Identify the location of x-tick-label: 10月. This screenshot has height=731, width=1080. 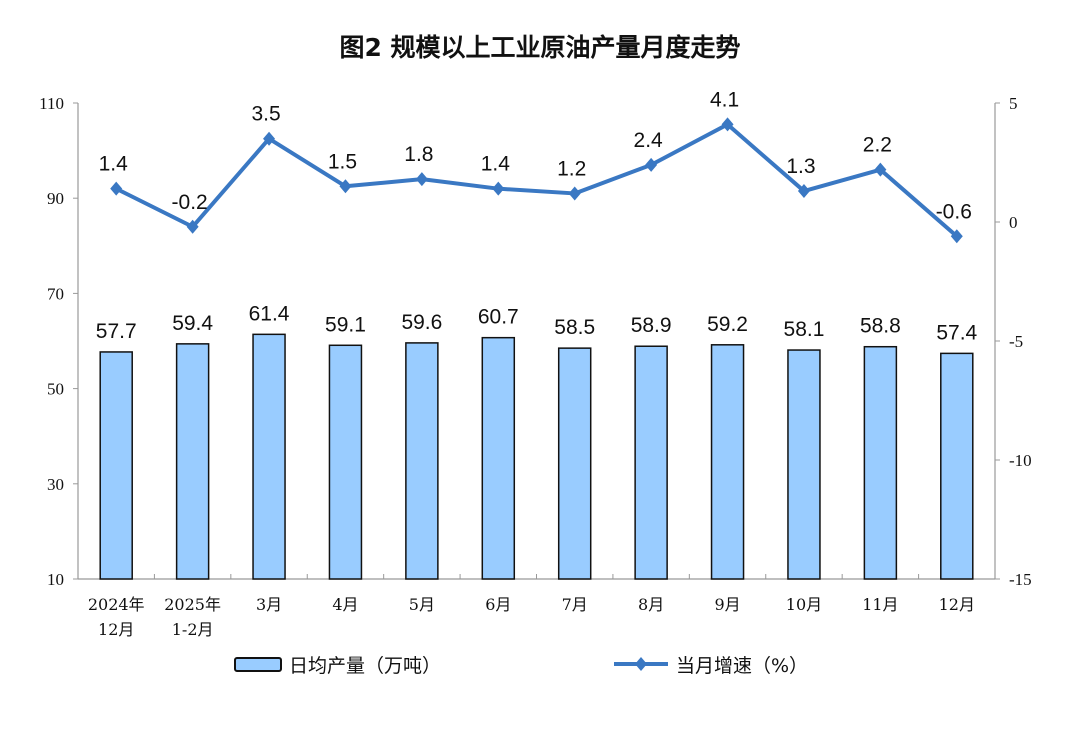
(804, 604).